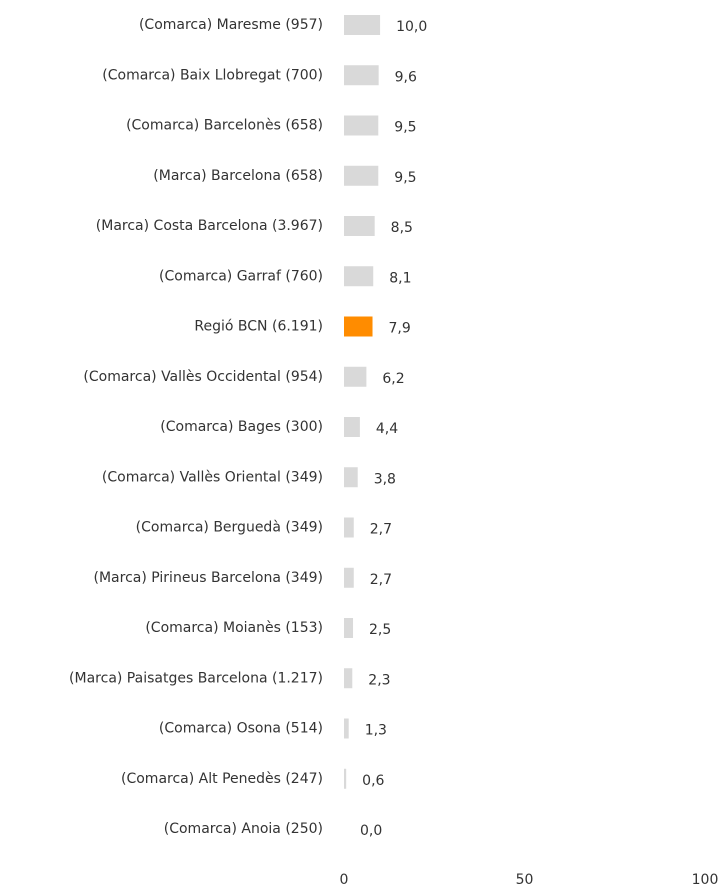 The height and width of the screenshot is (890, 721). I want to click on value-label: 2,3, so click(379, 680).